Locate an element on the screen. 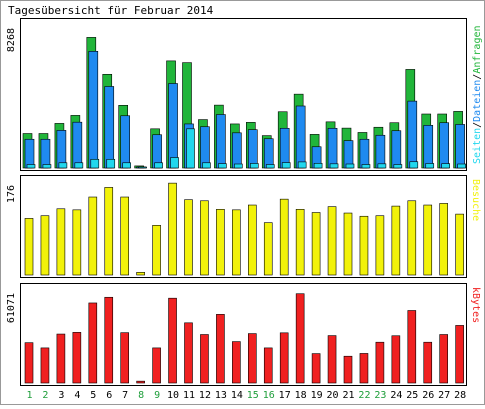 This screenshot has width=485, height=409. x-tick-label-day-26: 26 is located at coordinates (428, 395).